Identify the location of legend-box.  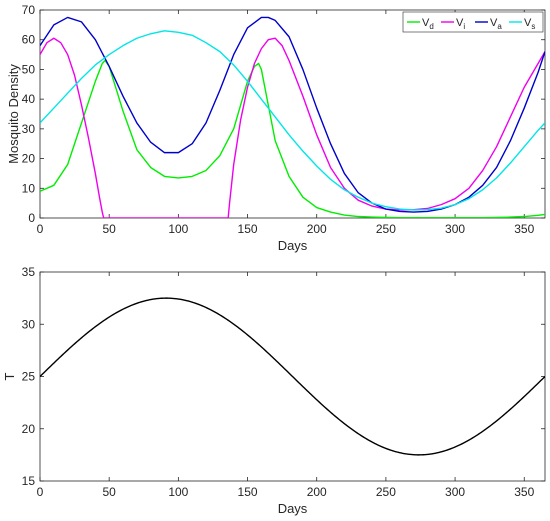
(473, 22).